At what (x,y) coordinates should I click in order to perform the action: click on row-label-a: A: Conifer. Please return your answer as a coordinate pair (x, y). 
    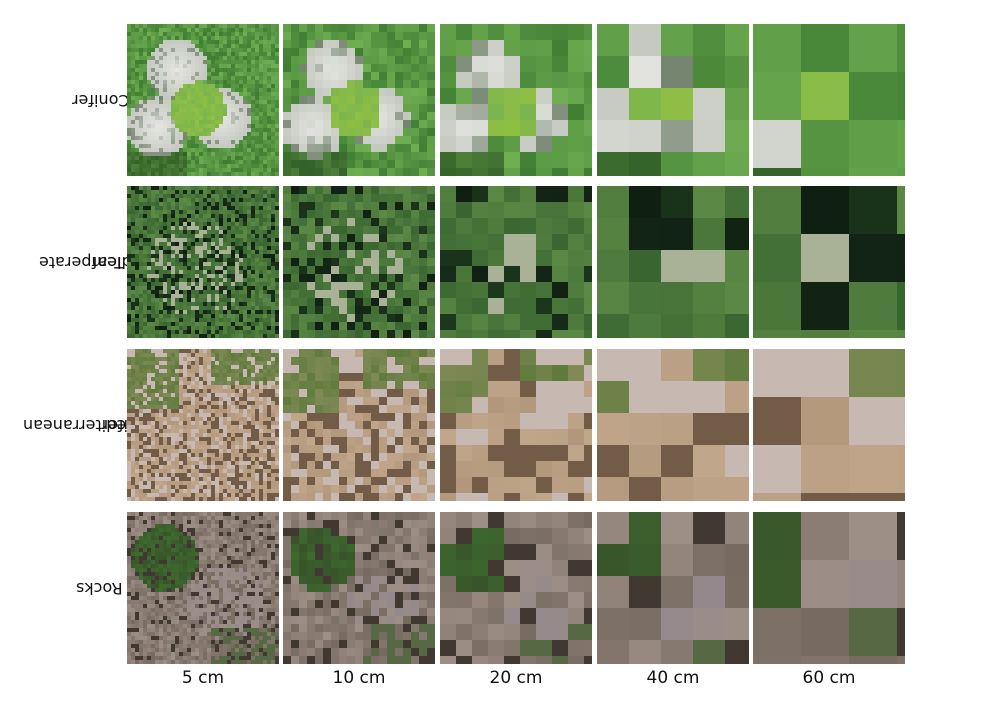
    Looking at the image, I should click on (111, 100).